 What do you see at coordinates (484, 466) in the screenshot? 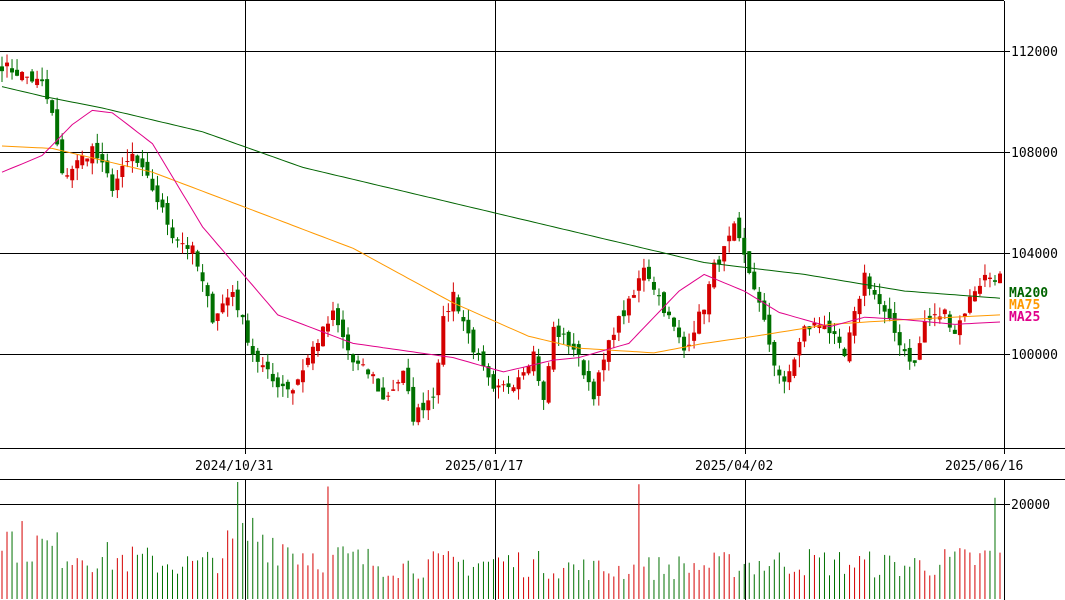
I see `date-label: 2025/01/17` at bounding box center [484, 466].